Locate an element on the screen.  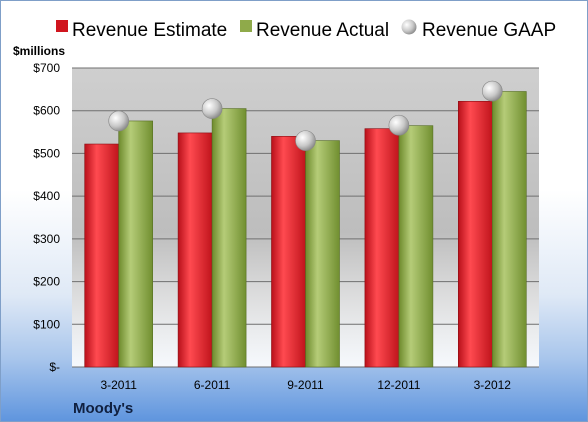
y-tick-label: $700 is located at coordinates (46, 68).